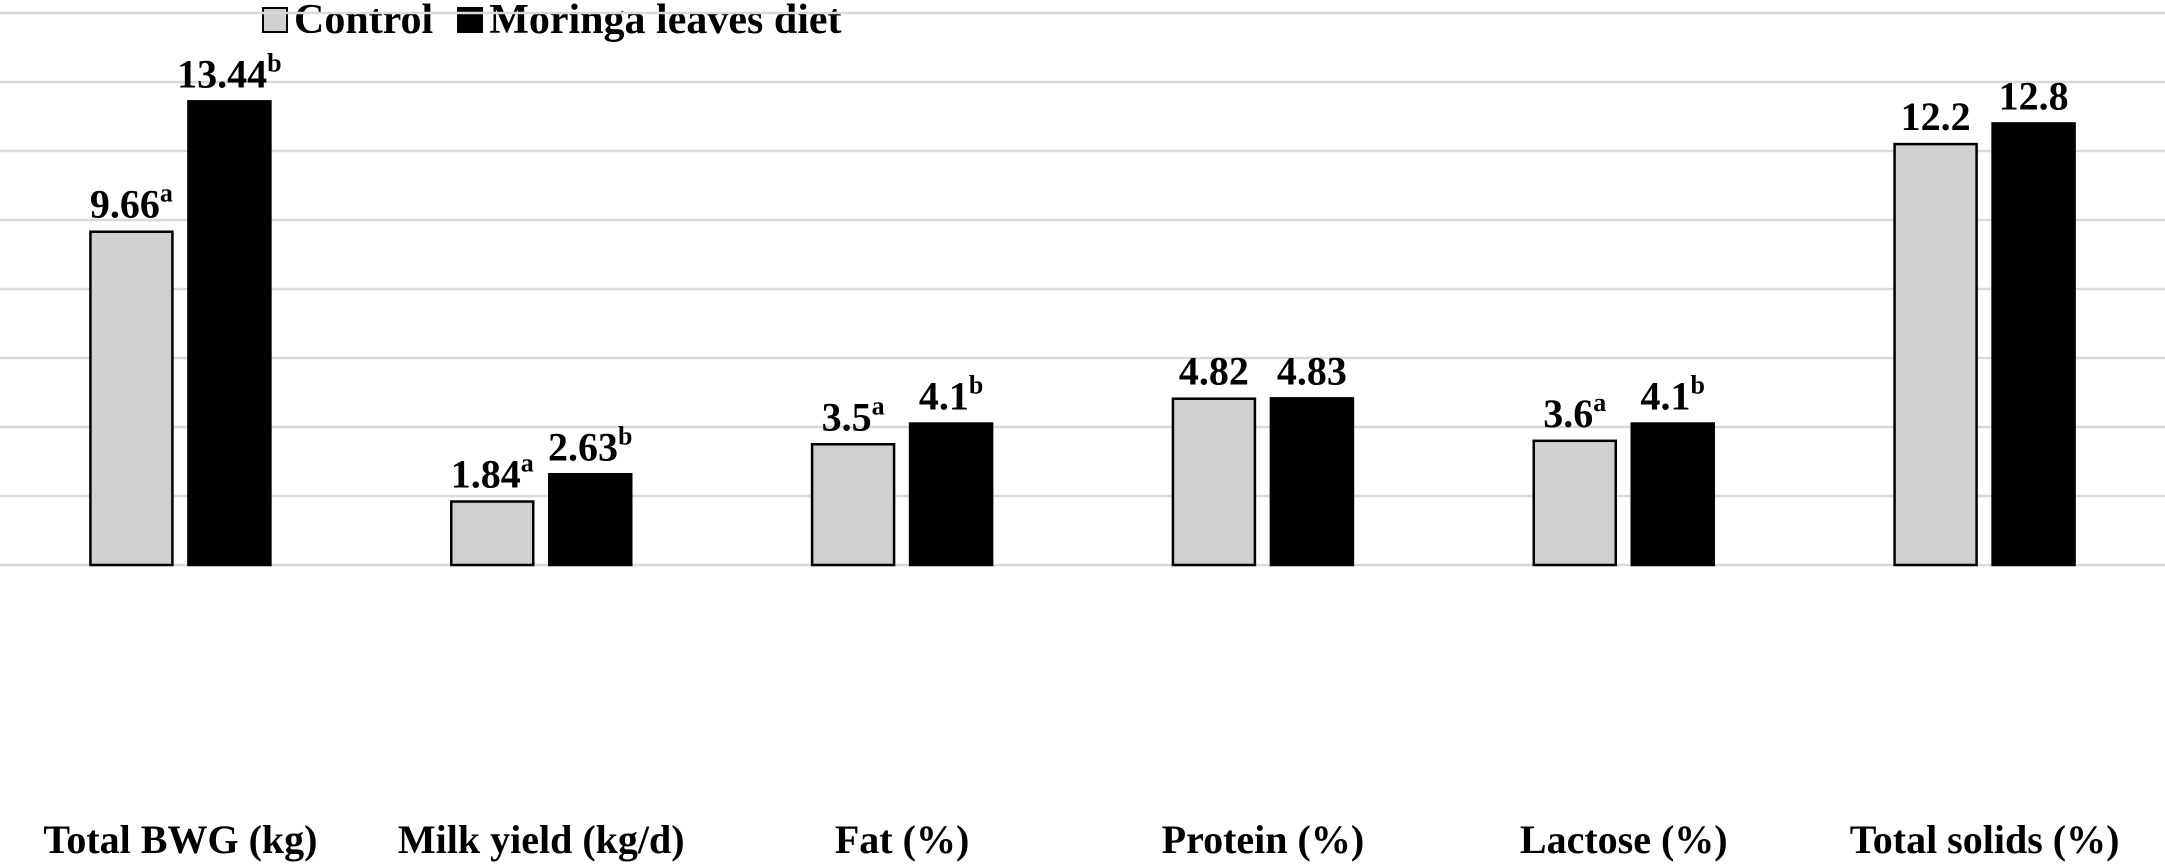  I want to click on legend-item-control: Control, so click(347, 22).